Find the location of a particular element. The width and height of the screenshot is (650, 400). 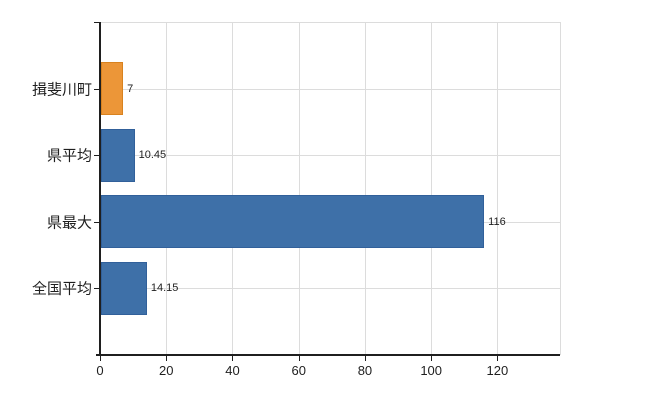

x-tick-label: 40 is located at coordinates (232, 370).